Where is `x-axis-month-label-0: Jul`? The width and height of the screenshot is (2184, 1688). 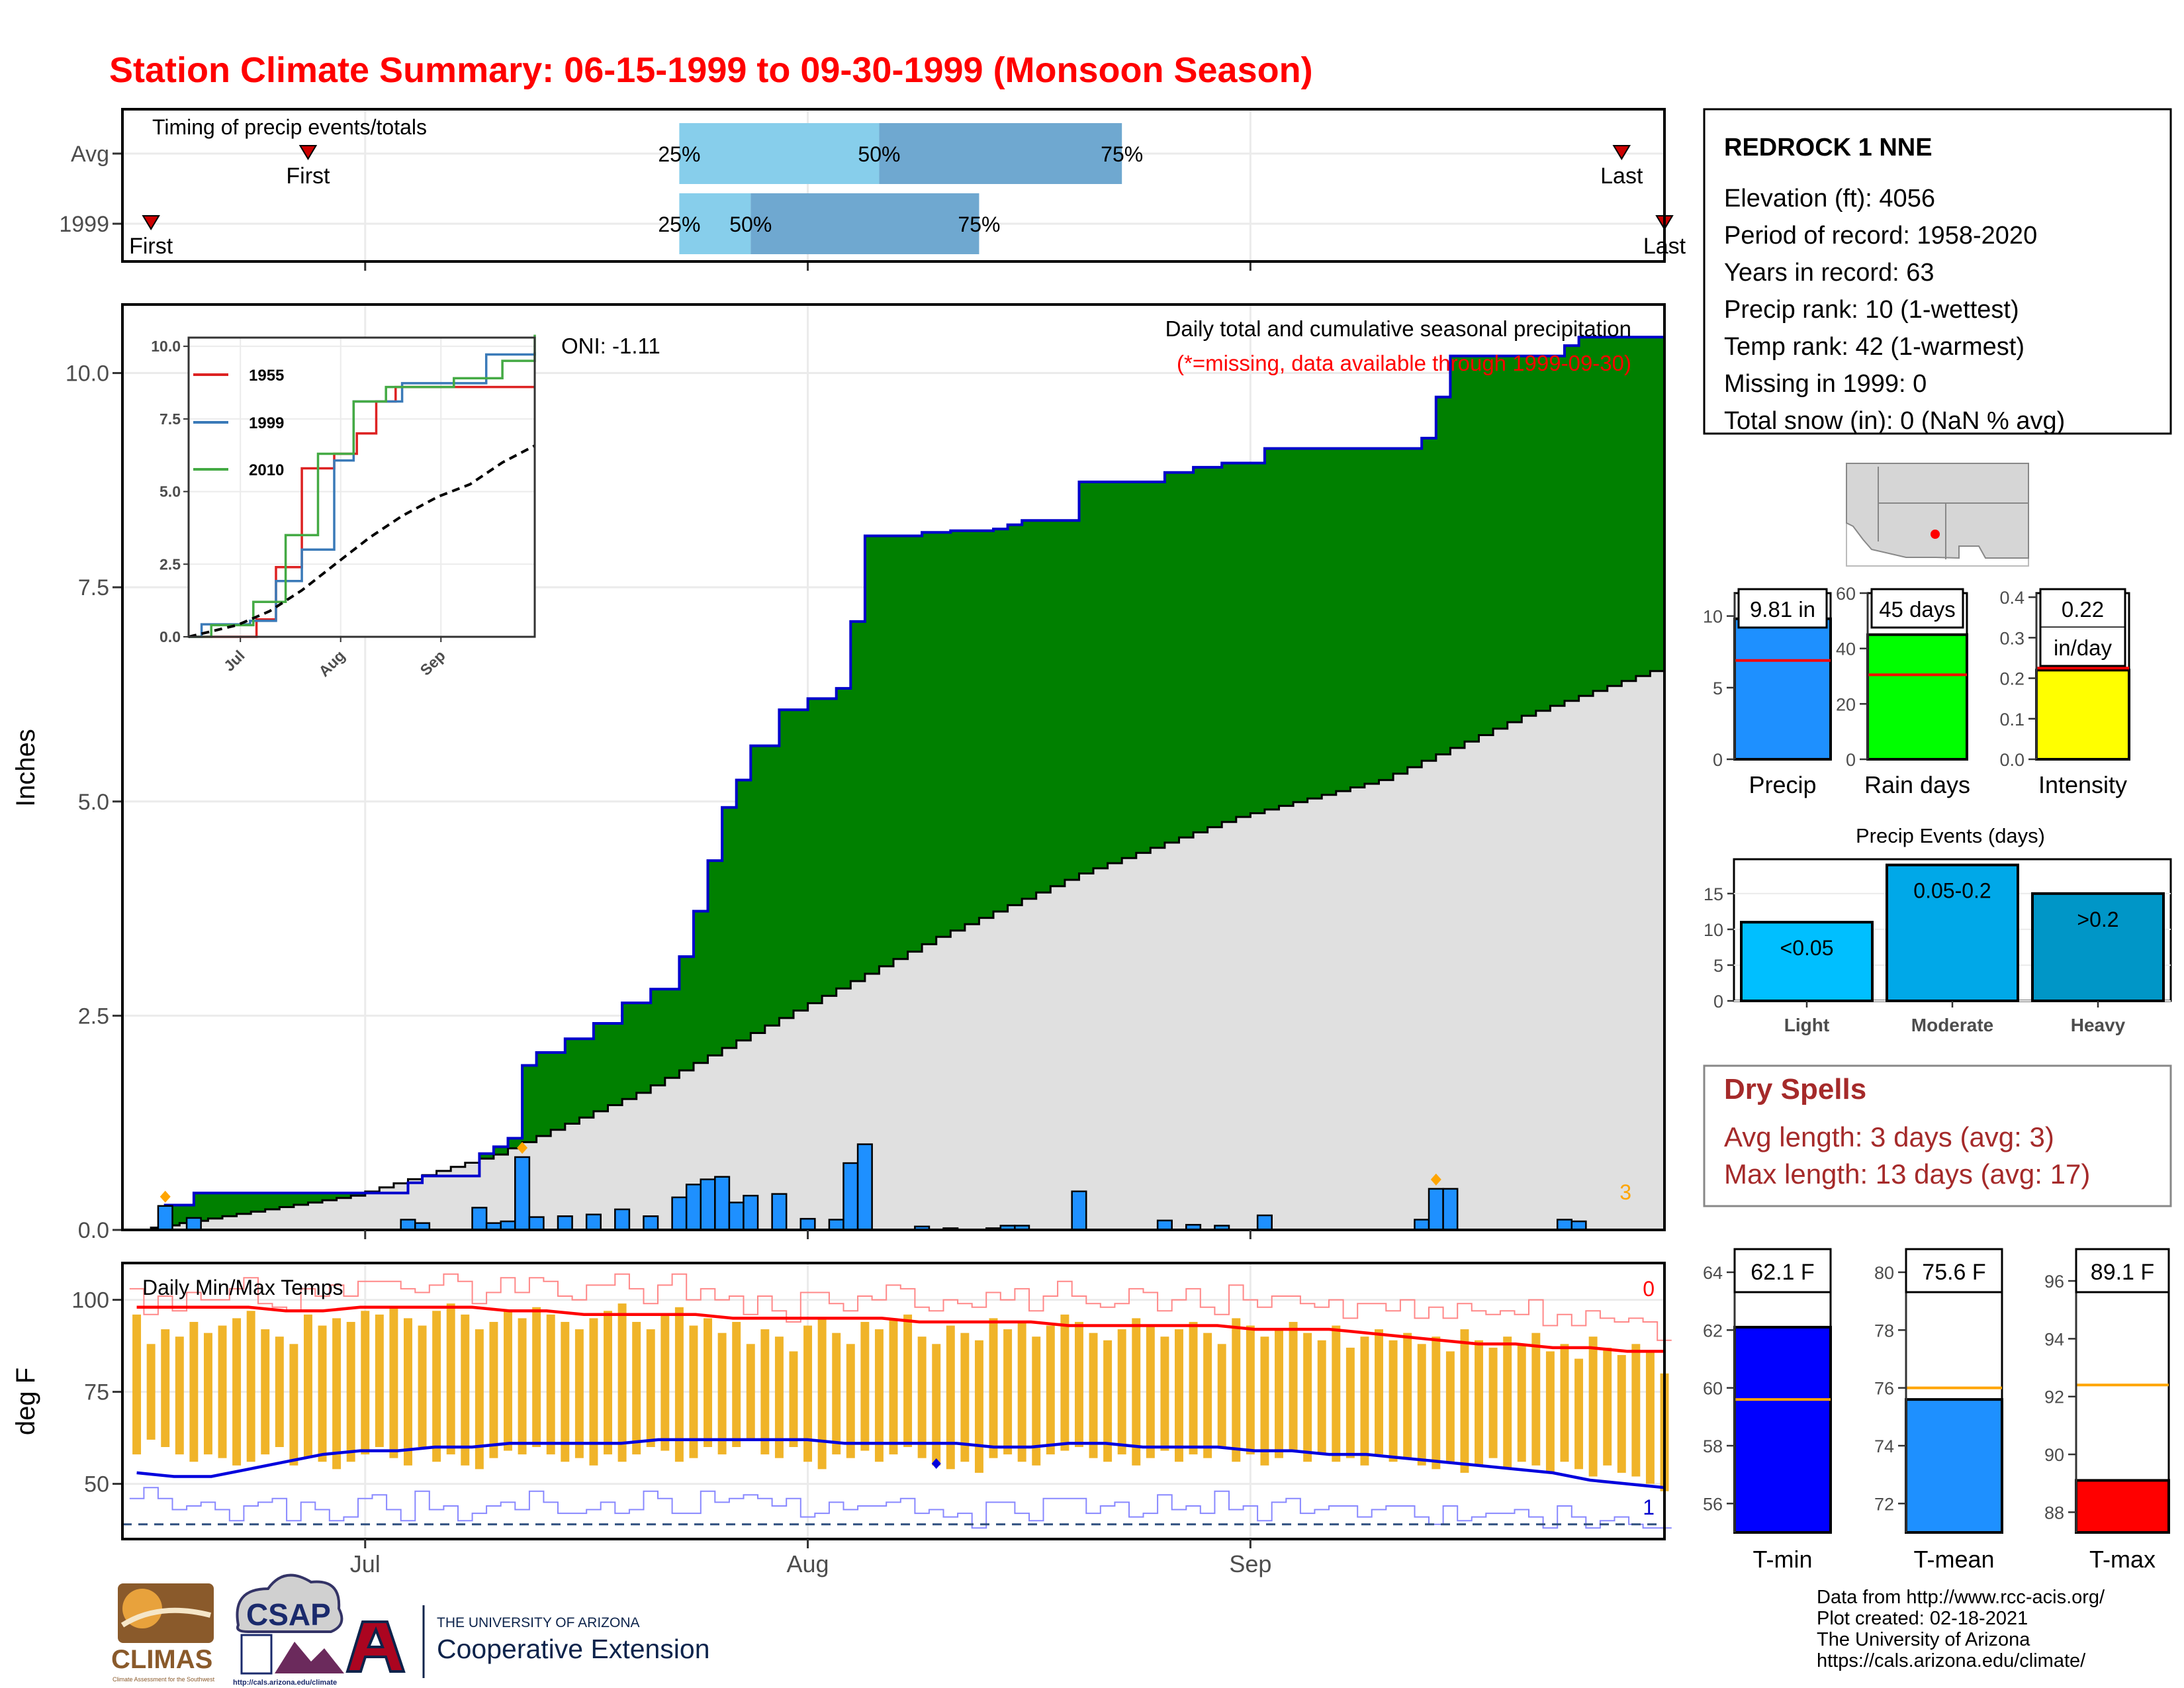 x-axis-month-label-0: Jul is located at coordinates (365, 1563).